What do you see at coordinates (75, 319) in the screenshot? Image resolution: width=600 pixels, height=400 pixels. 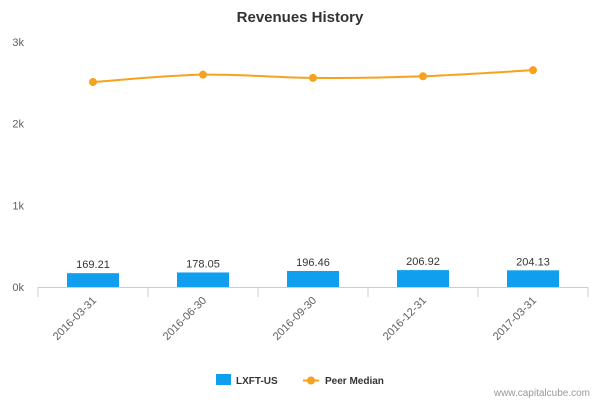 I see `x-tick-label: 2016-03-31` at bounding box center [75, 319].